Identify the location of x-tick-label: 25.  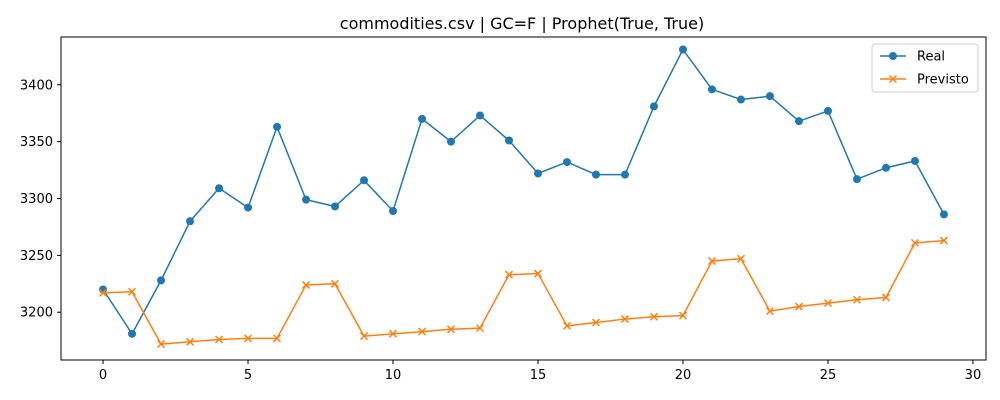
(828, 375).